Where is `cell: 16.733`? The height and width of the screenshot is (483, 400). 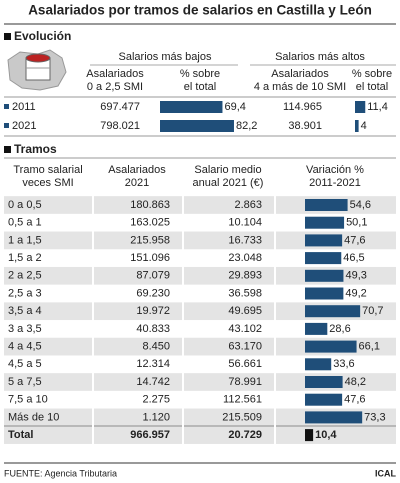 cell: 16.733 is located at coordinates (245, 240).